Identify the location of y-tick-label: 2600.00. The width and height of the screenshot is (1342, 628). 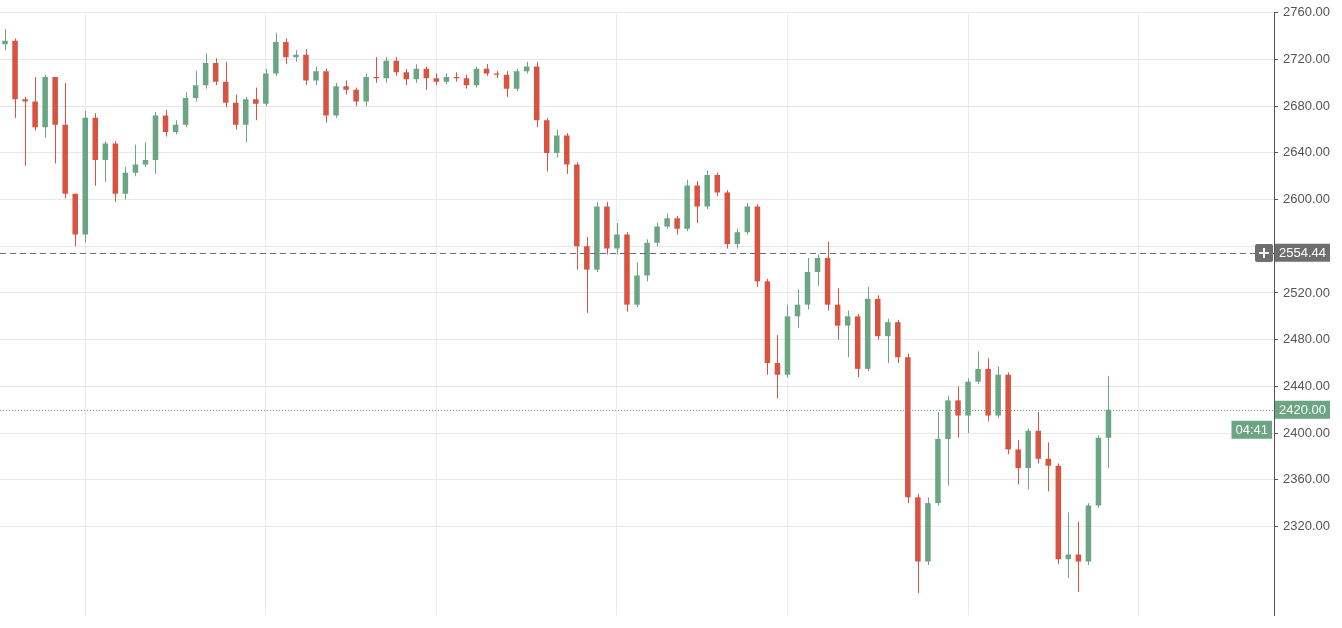
(1306, 199).